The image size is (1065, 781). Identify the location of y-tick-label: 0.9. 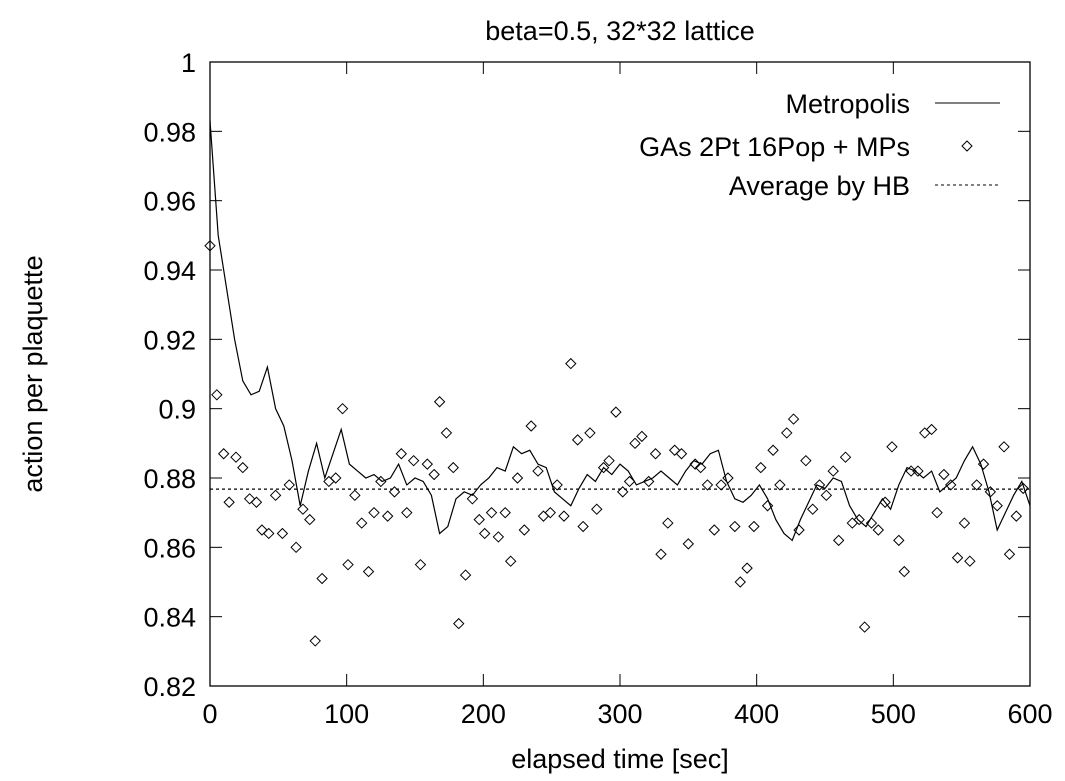
(177, 410).